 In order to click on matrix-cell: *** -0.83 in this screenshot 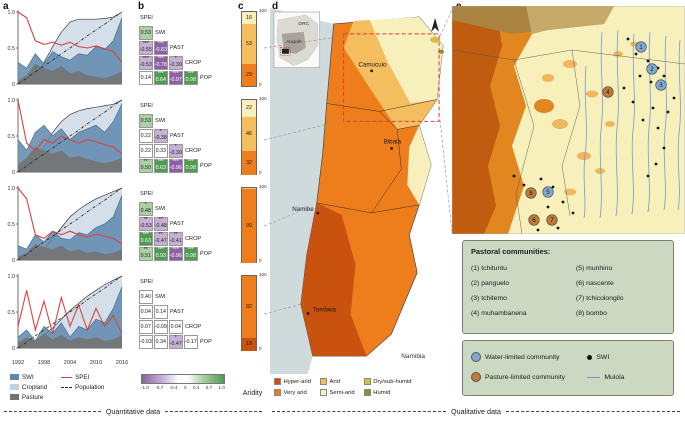, I will do `click(161, 48)`.